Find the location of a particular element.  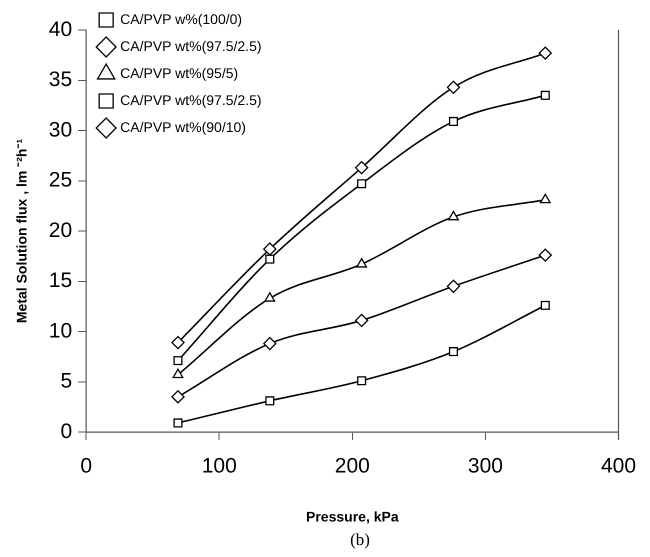

y-axis-title: Metal Solution flux , lm ⁻²h⁻¹ is located at coordinates (21, 231).